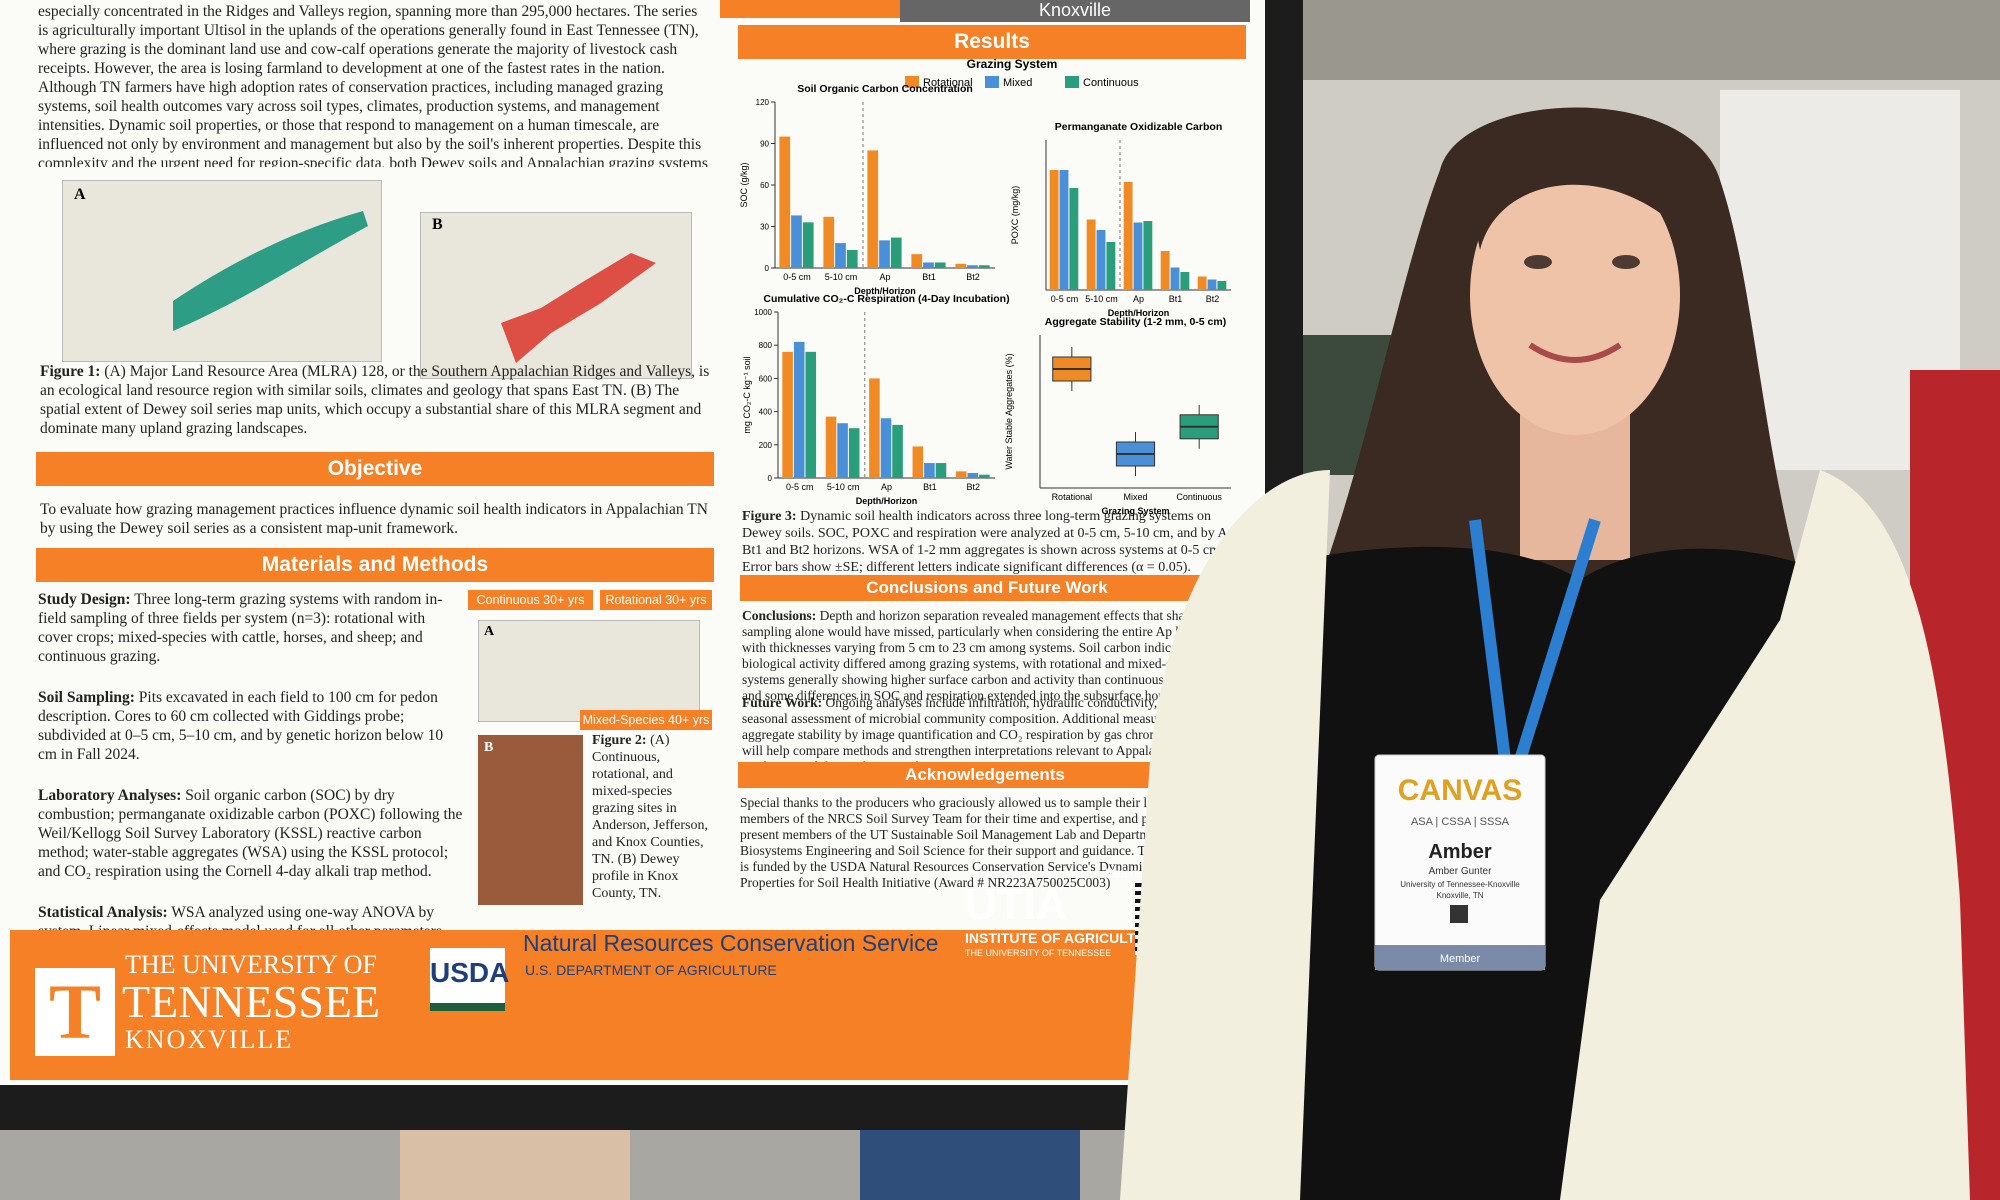 The height and width of the screenshot is (1200, 2000). What do you see at coordinates (744, 184) in the screenshot?
I see `y-axis-label: SOC (g/kg)` at bounding box center [744, 184].